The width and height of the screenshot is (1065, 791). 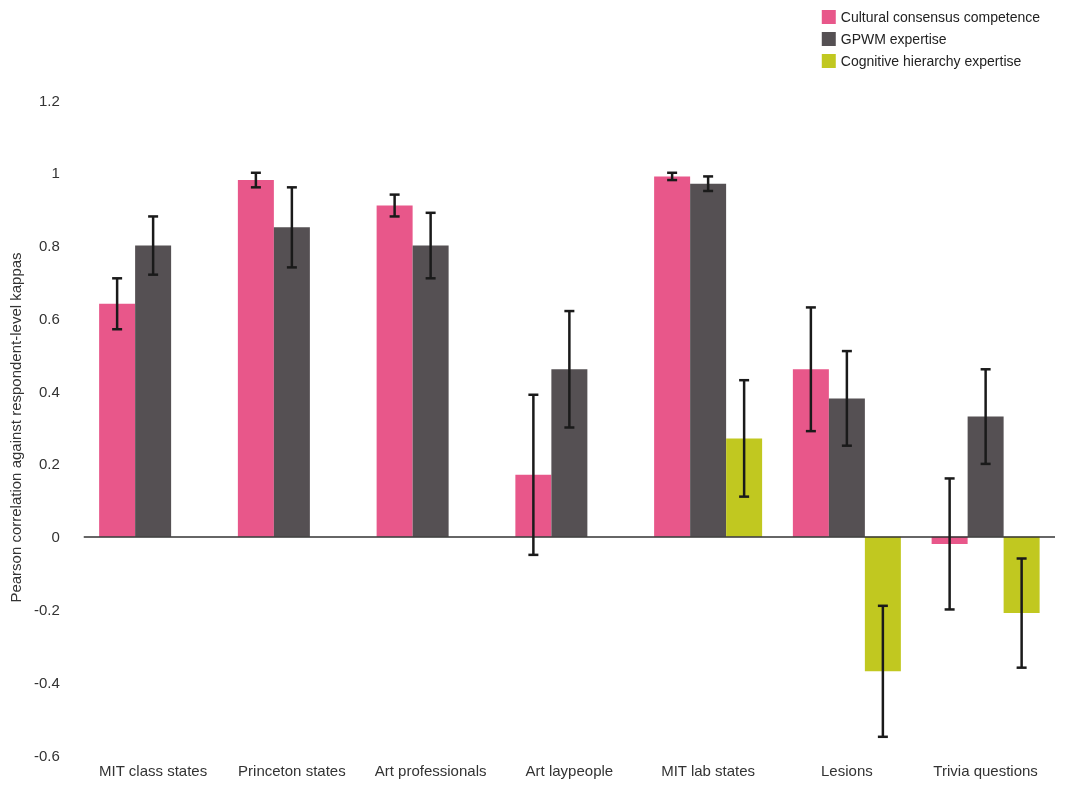 I want to click on x-tick-label: MIT class states, so click(x=153, y=770).